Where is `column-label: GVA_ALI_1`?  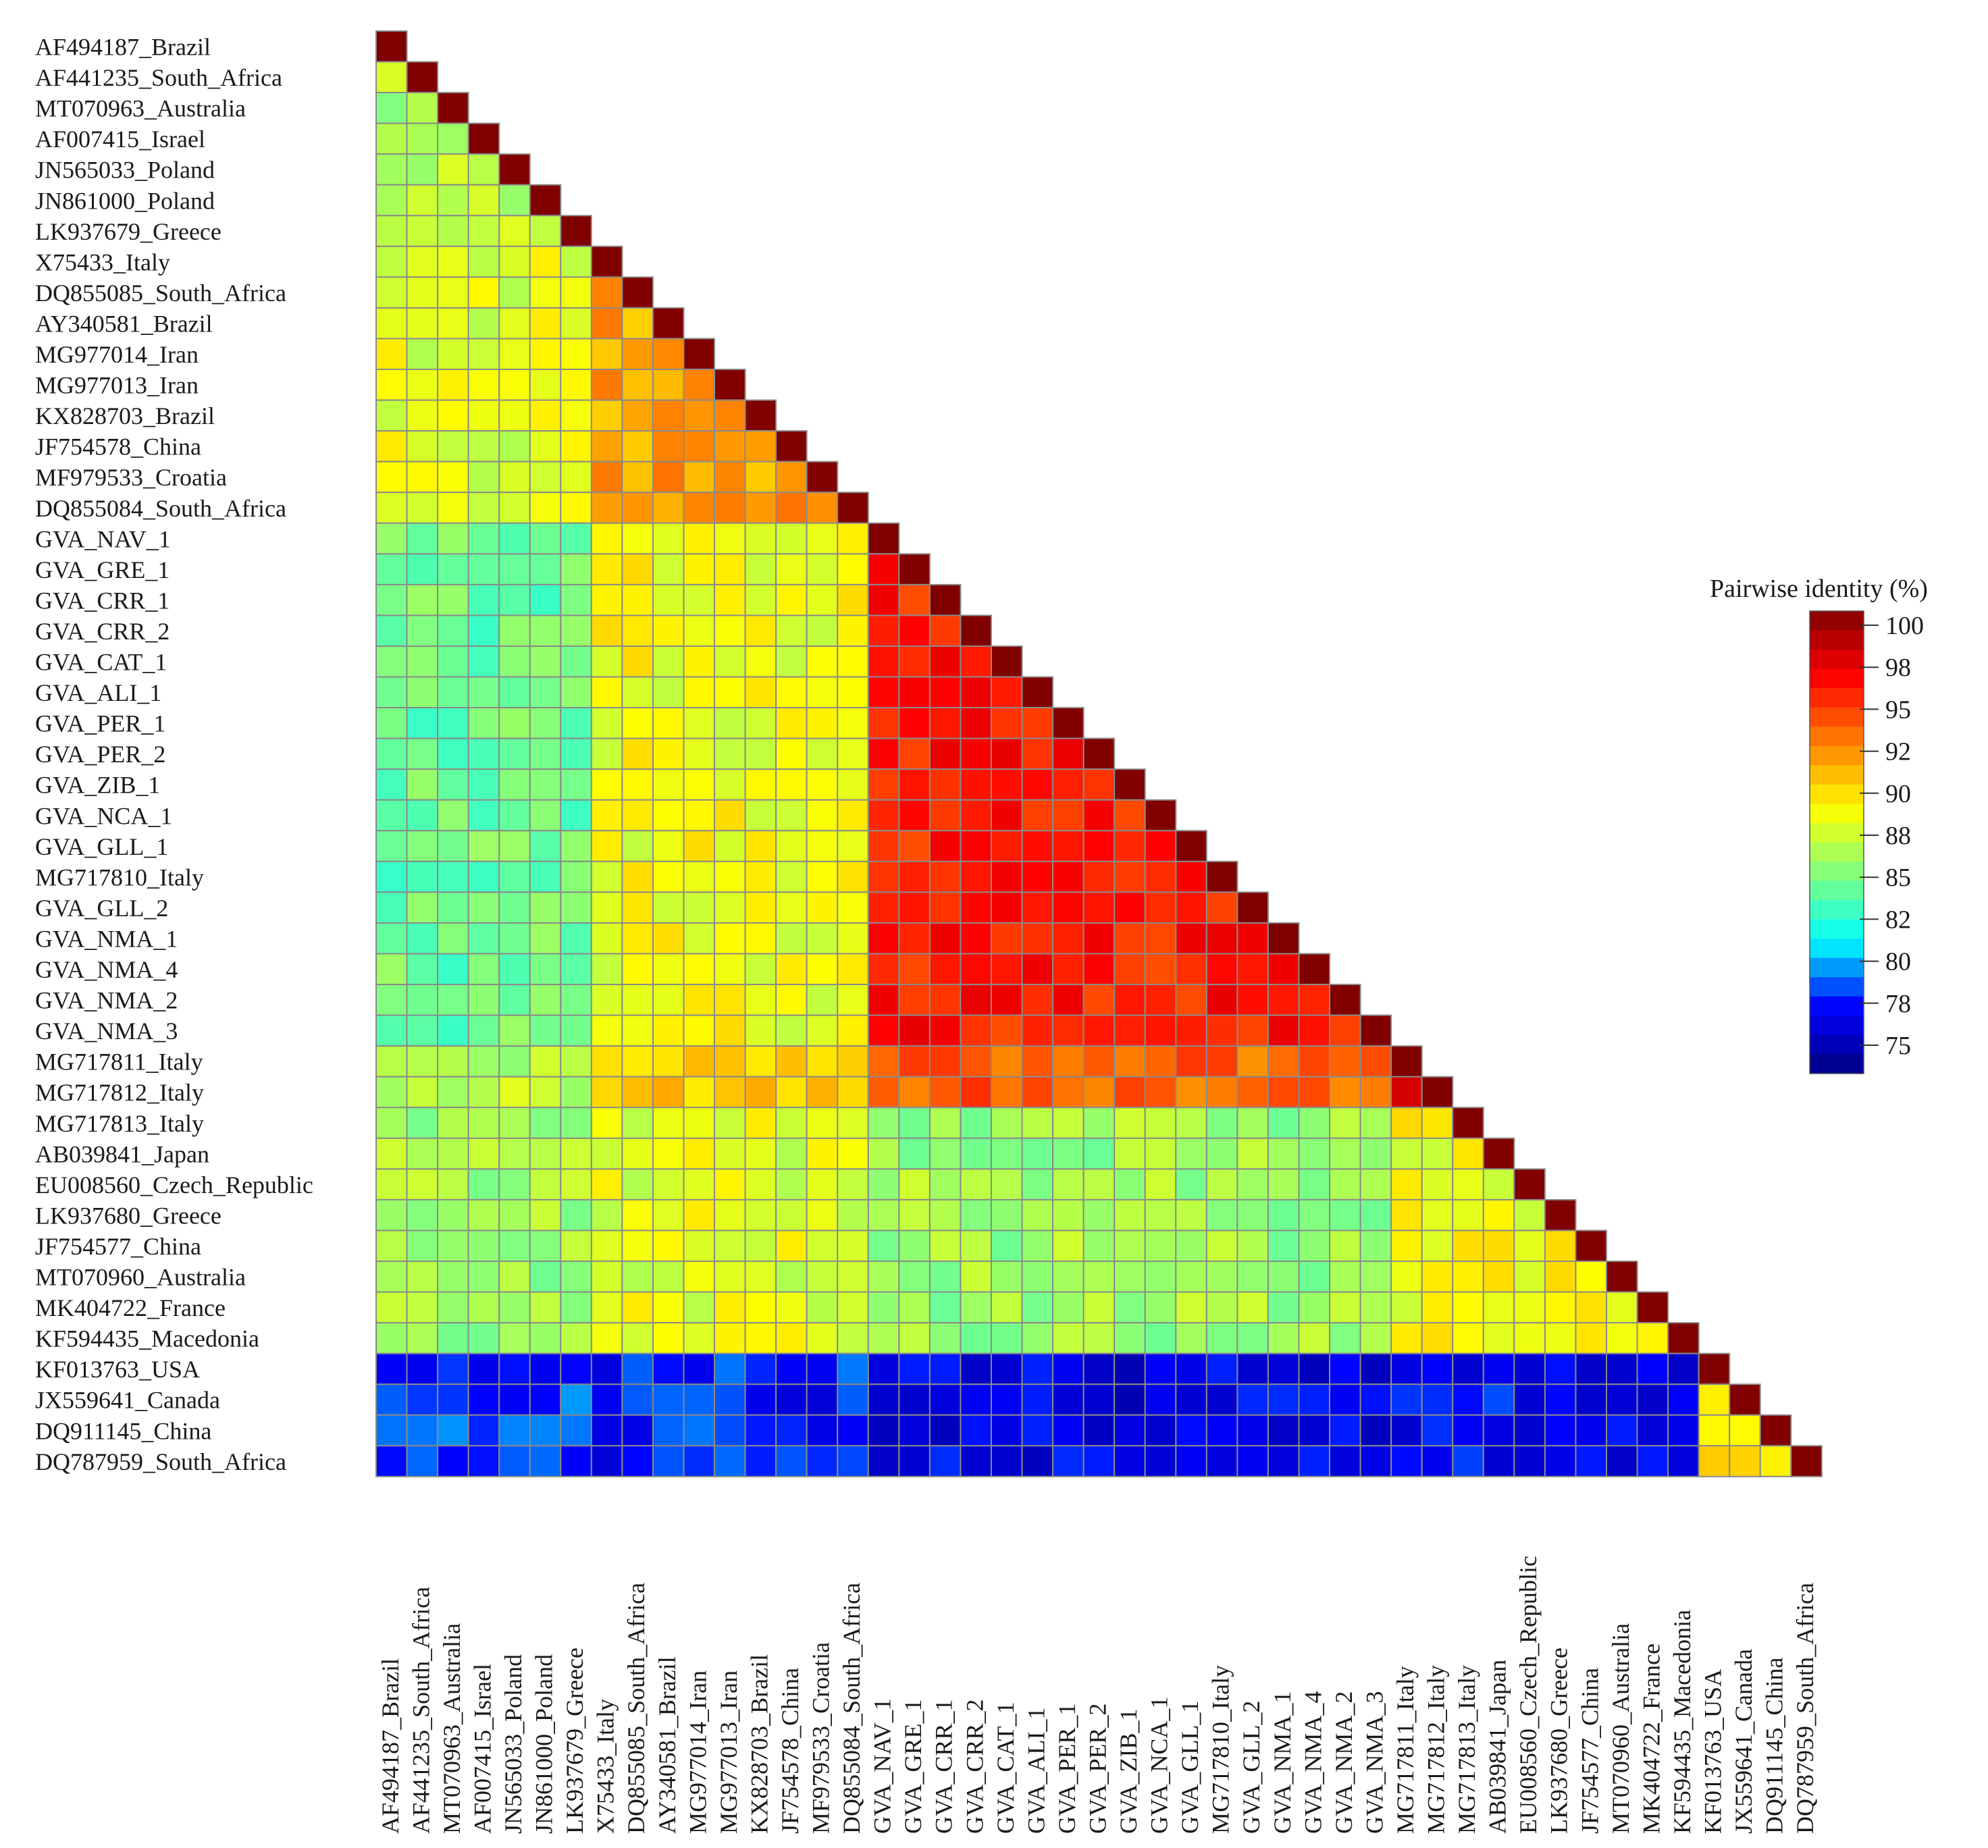
column-label: GVA_ALI_1 is located at coordinates (1035, 1771).